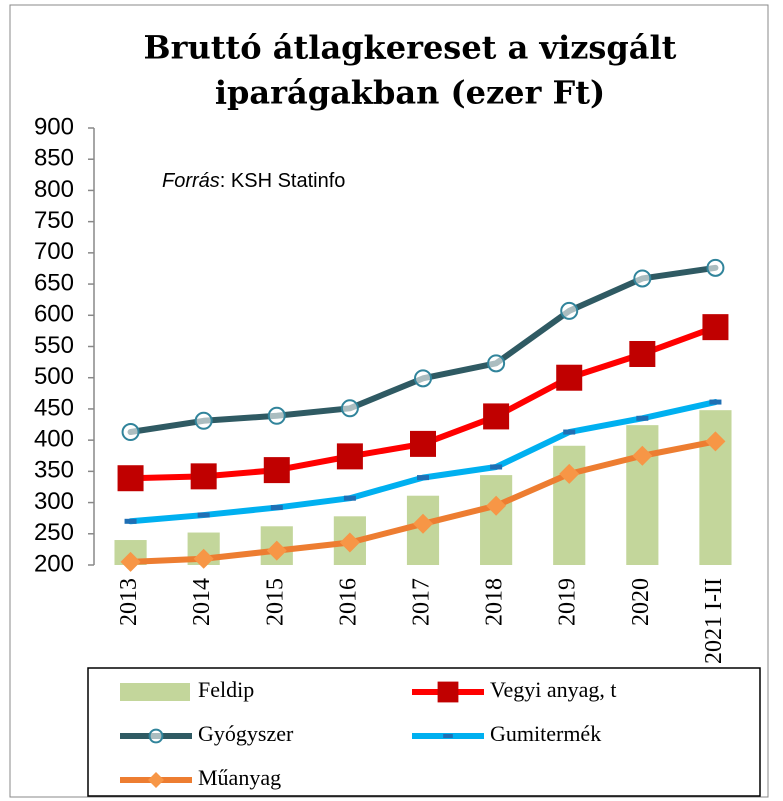 This screenshot has width=783, height=801. I want to click on x-tick-label: 2017, so click(422, 602).